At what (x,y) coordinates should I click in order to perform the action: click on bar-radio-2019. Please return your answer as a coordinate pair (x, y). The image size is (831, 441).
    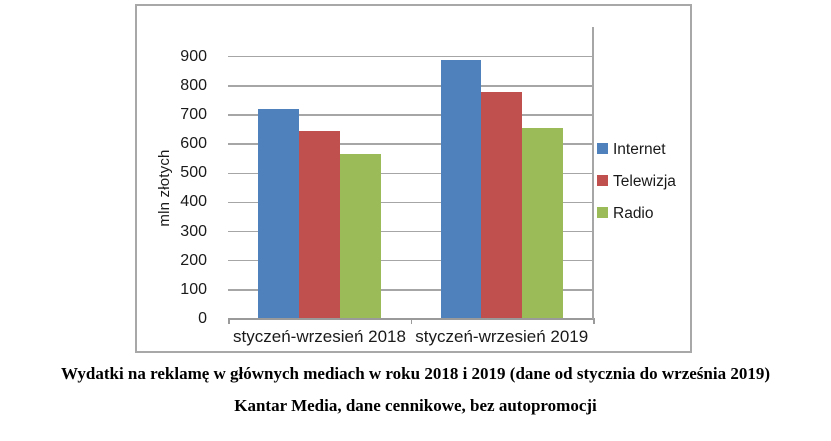
    Looking at the image, I should click on (542, 223).